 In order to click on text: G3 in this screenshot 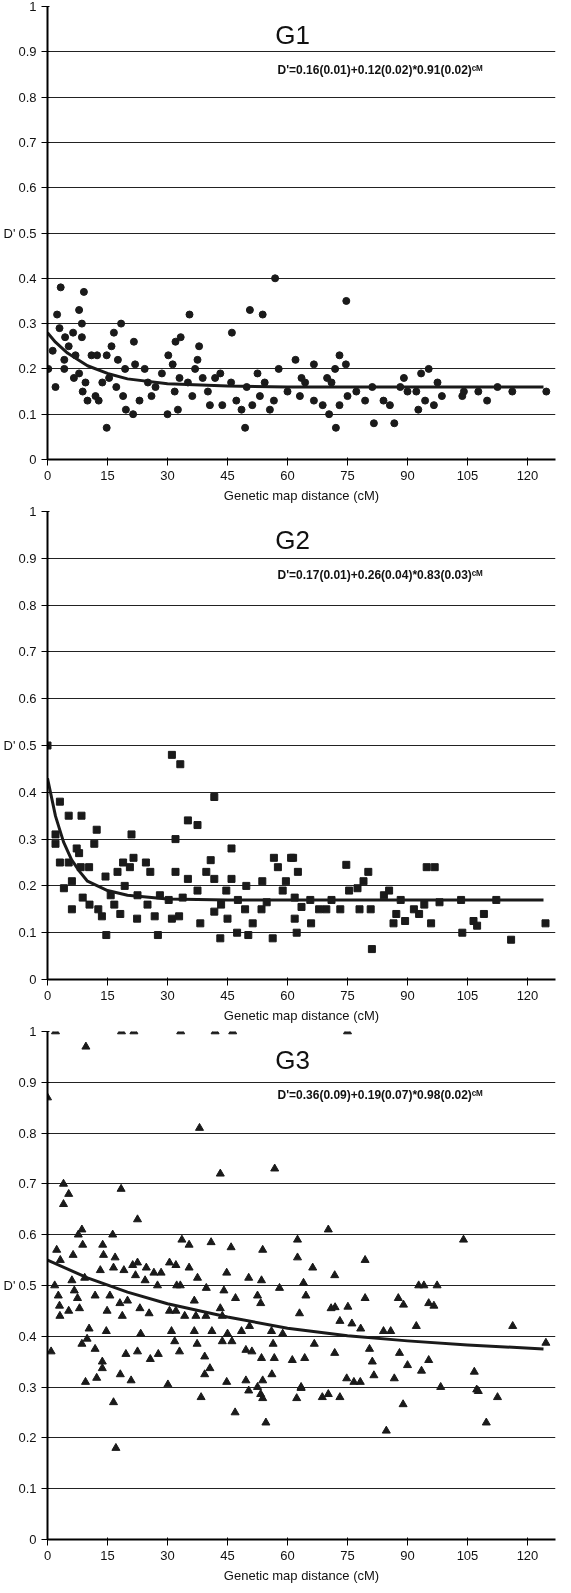, I will do `click(292, 1059)`.